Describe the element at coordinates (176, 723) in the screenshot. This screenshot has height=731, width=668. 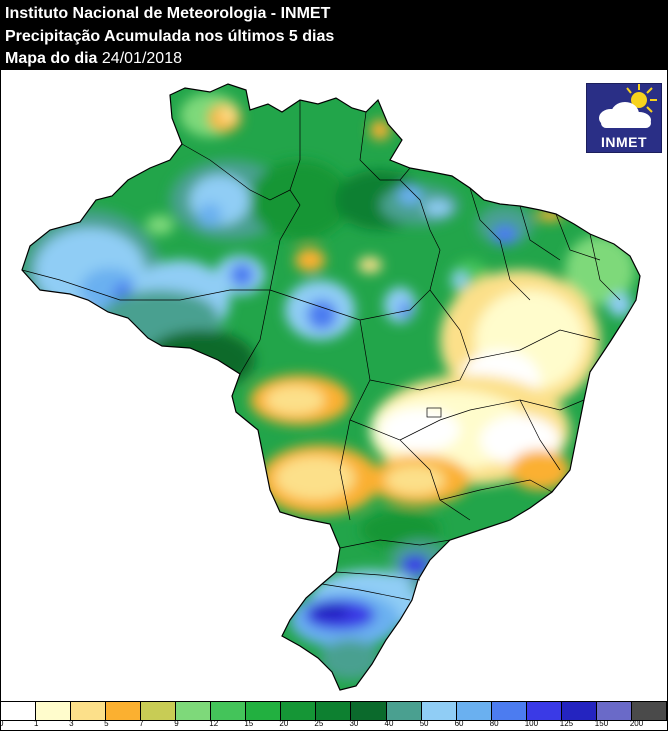
I see `legend-tick-label: 9` at that location.